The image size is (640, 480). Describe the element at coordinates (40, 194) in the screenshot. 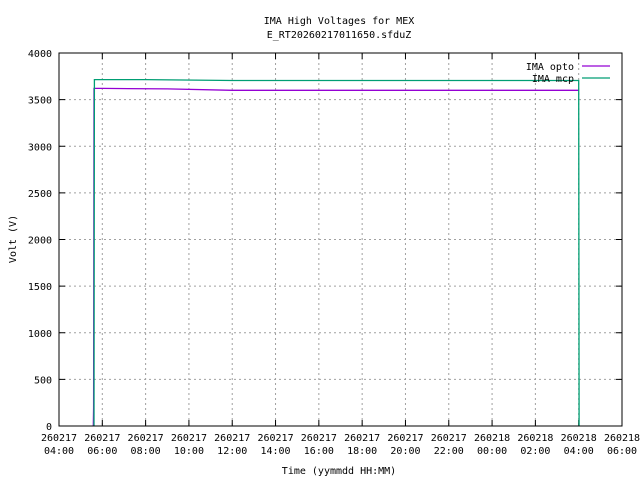

I see `y-tick-label: 2500` at that location.